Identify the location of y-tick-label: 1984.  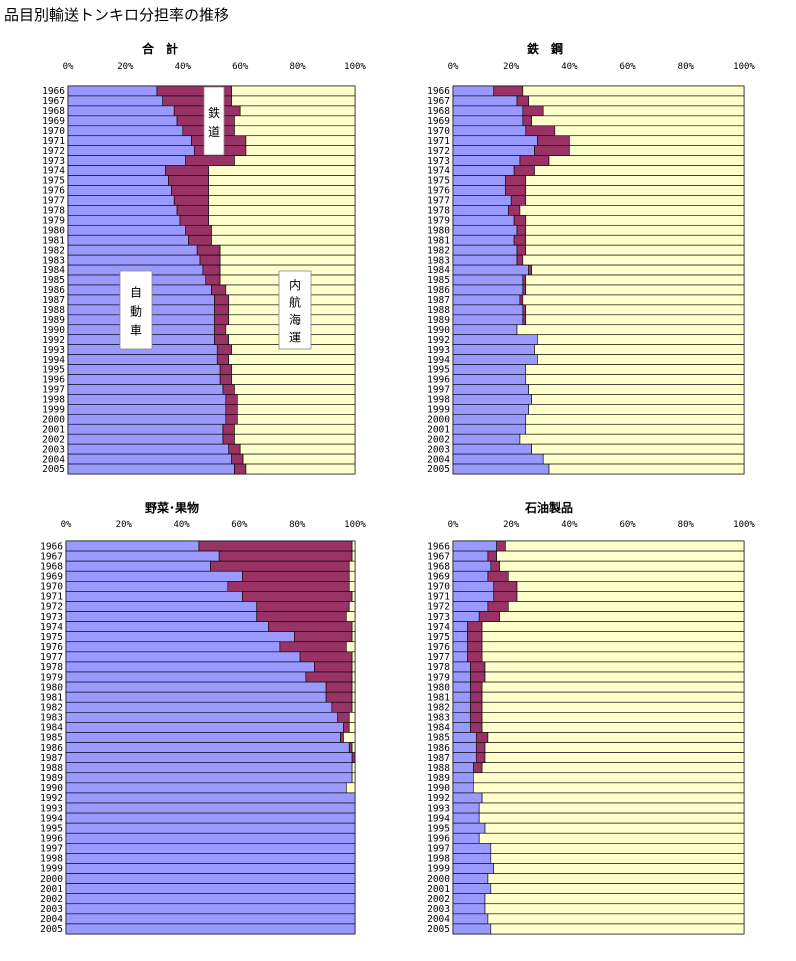
(51, 728).